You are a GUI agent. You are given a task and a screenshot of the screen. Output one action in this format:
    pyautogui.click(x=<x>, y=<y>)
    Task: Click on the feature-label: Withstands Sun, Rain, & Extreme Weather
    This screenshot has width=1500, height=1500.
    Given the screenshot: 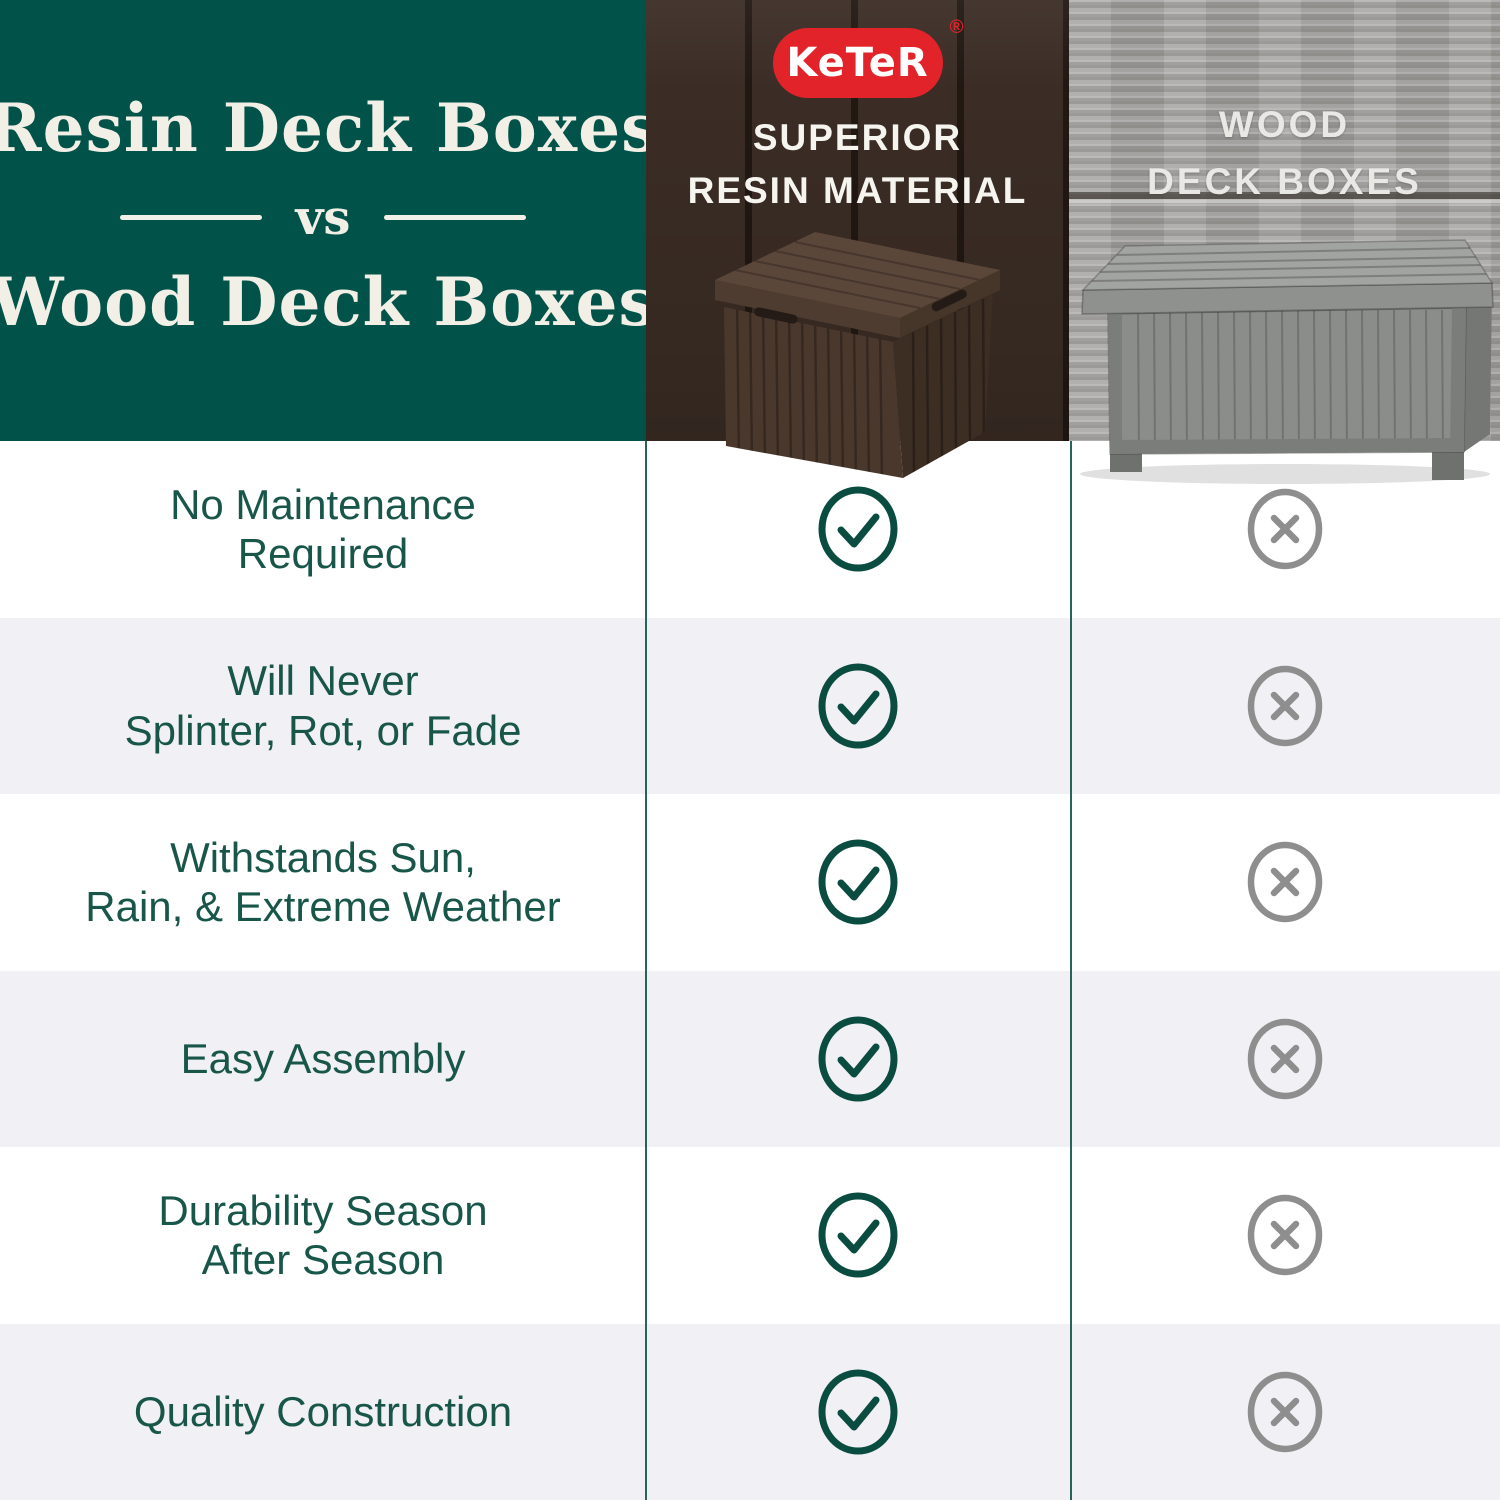 What is the action you would take?
    pyautogui.click(x=323, y=882)
    